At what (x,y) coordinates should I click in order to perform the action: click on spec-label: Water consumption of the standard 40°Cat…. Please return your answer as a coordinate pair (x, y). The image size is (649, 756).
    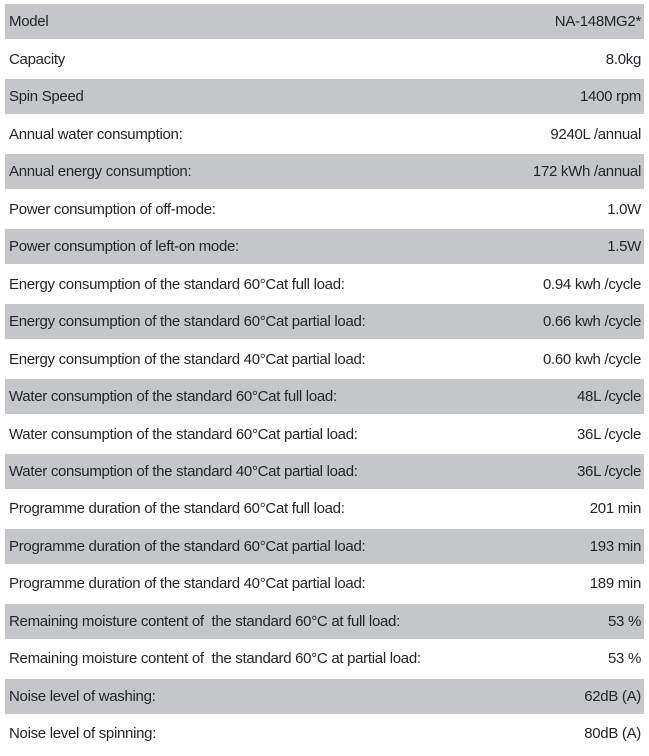
    Looking at the image, I should click on (183, 471).